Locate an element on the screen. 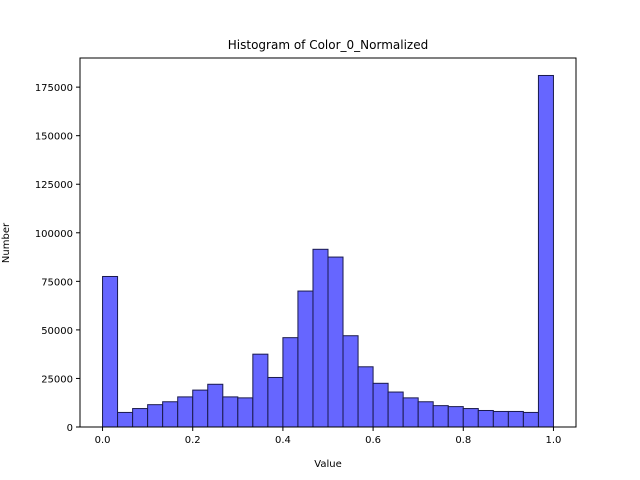 This screenshot has height=480, width=640. y-ticks: 0 25000 50000 75000 100000 125000 150000 175000 is located at coordinates (57, 258).